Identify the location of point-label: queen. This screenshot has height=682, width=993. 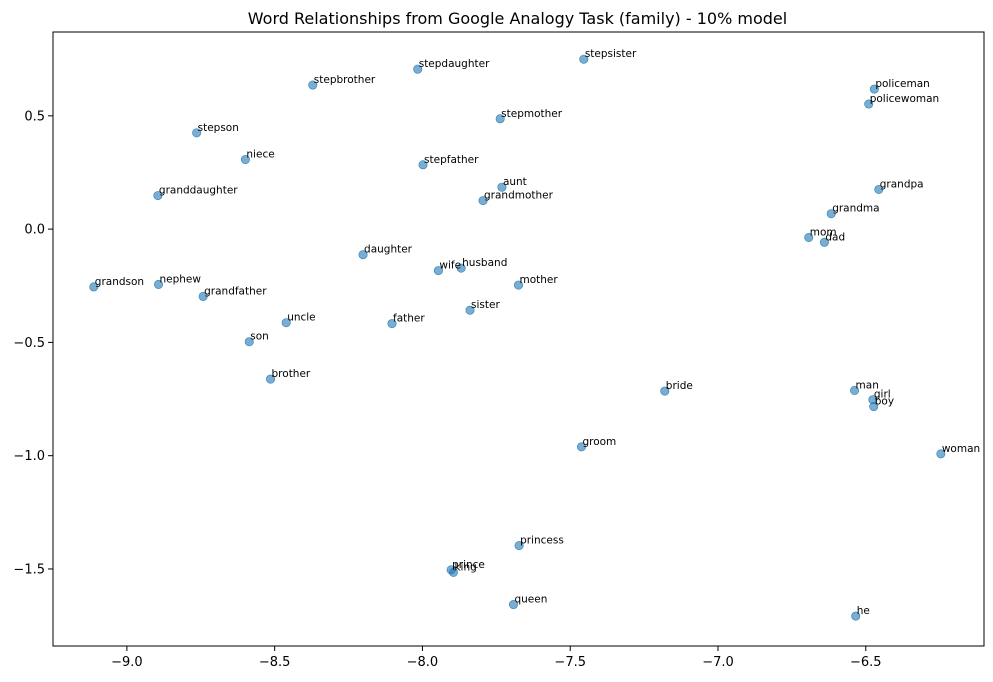
(530, 600).